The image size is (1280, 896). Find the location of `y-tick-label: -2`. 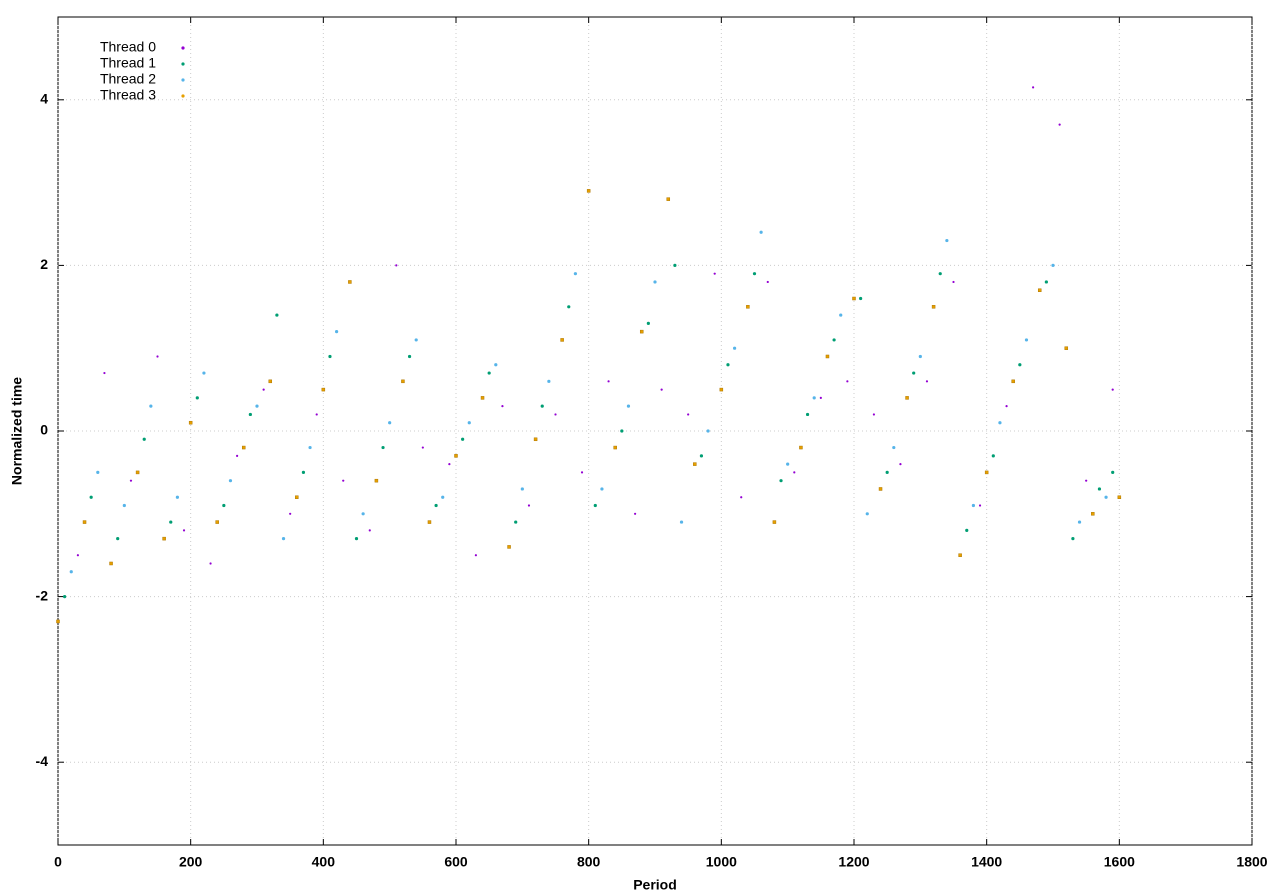

y-tick-label: -2 is located at coordinates (42, 595).